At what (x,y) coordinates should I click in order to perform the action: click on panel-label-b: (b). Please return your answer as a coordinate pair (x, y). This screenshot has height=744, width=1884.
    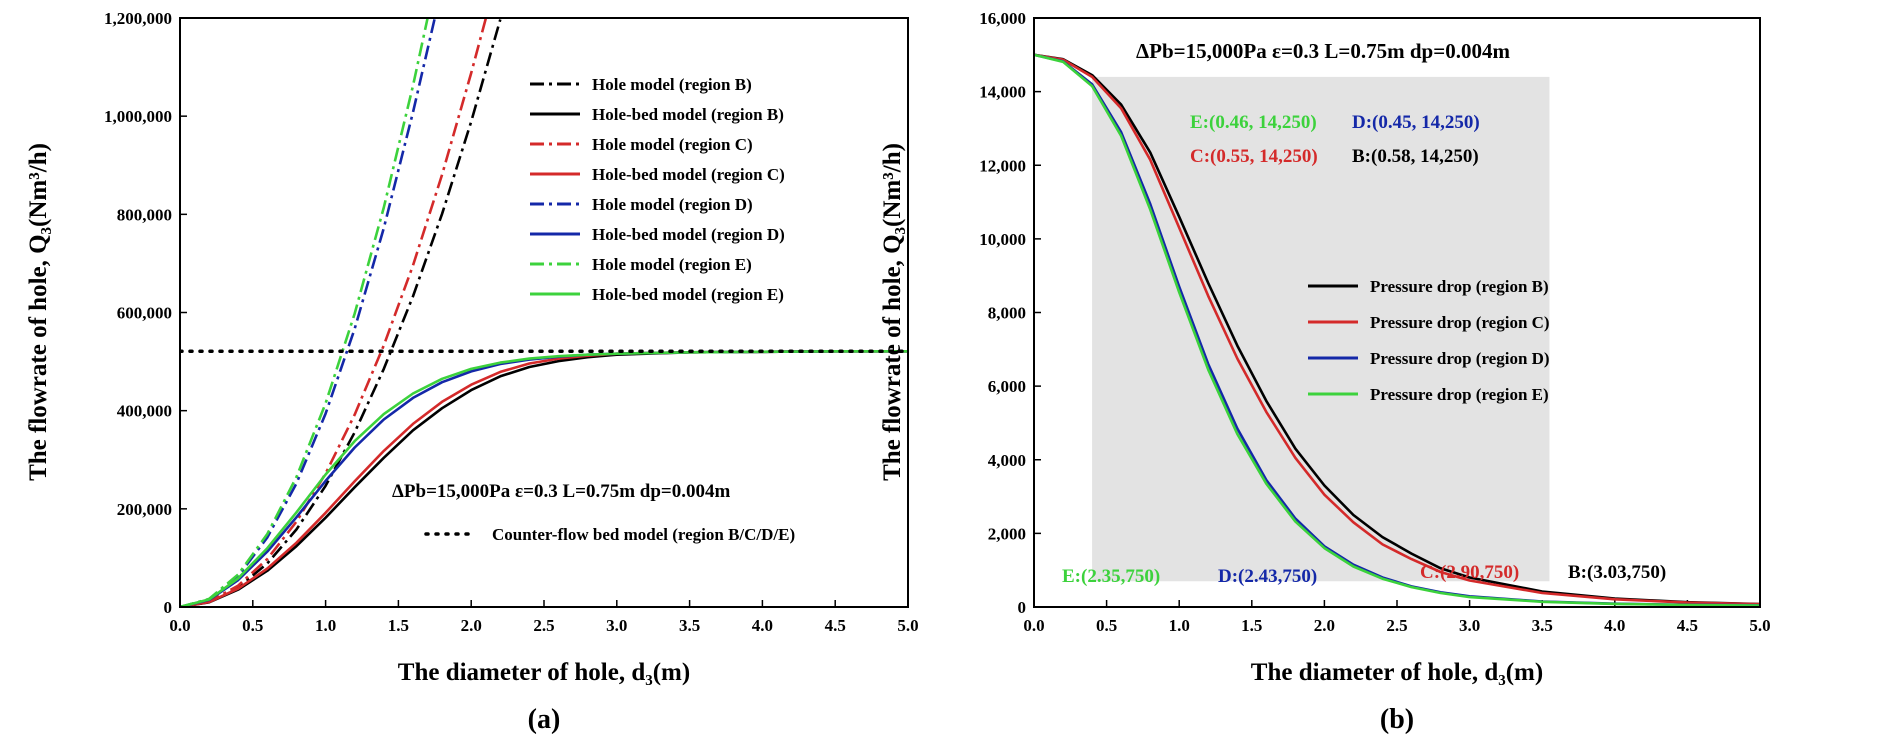
    Looking at the image, I should click on (1397, 719).